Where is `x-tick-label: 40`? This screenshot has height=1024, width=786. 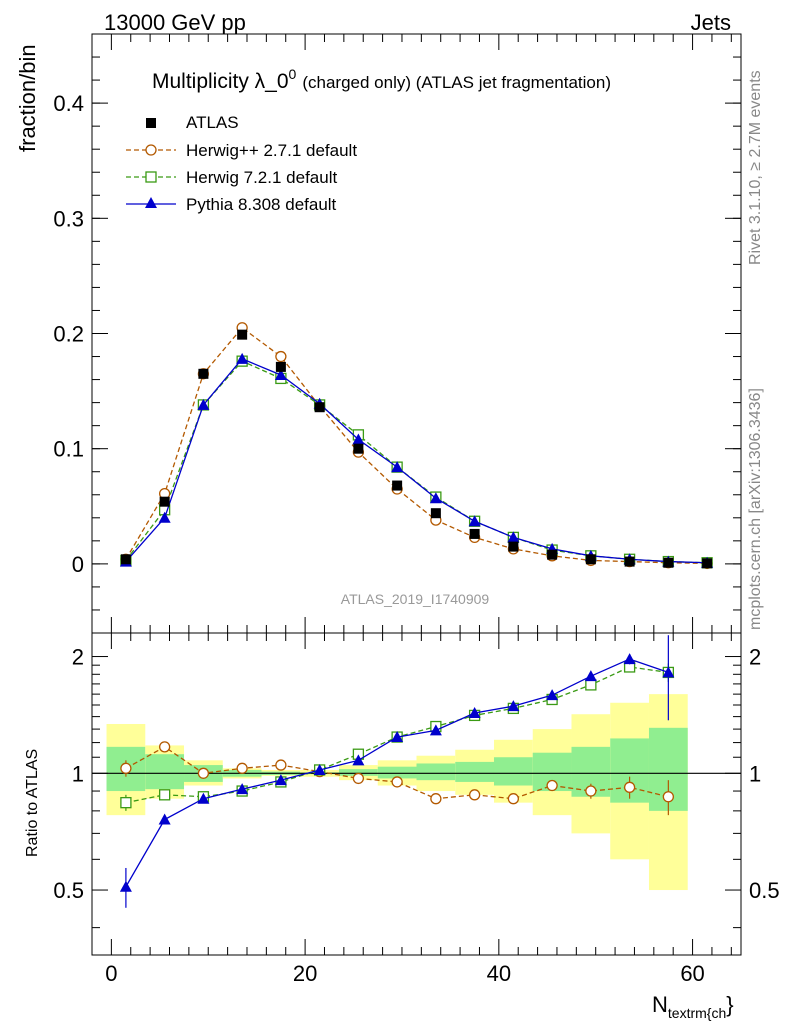
x-tick-label: 40 is located at coordinates (499, 973).